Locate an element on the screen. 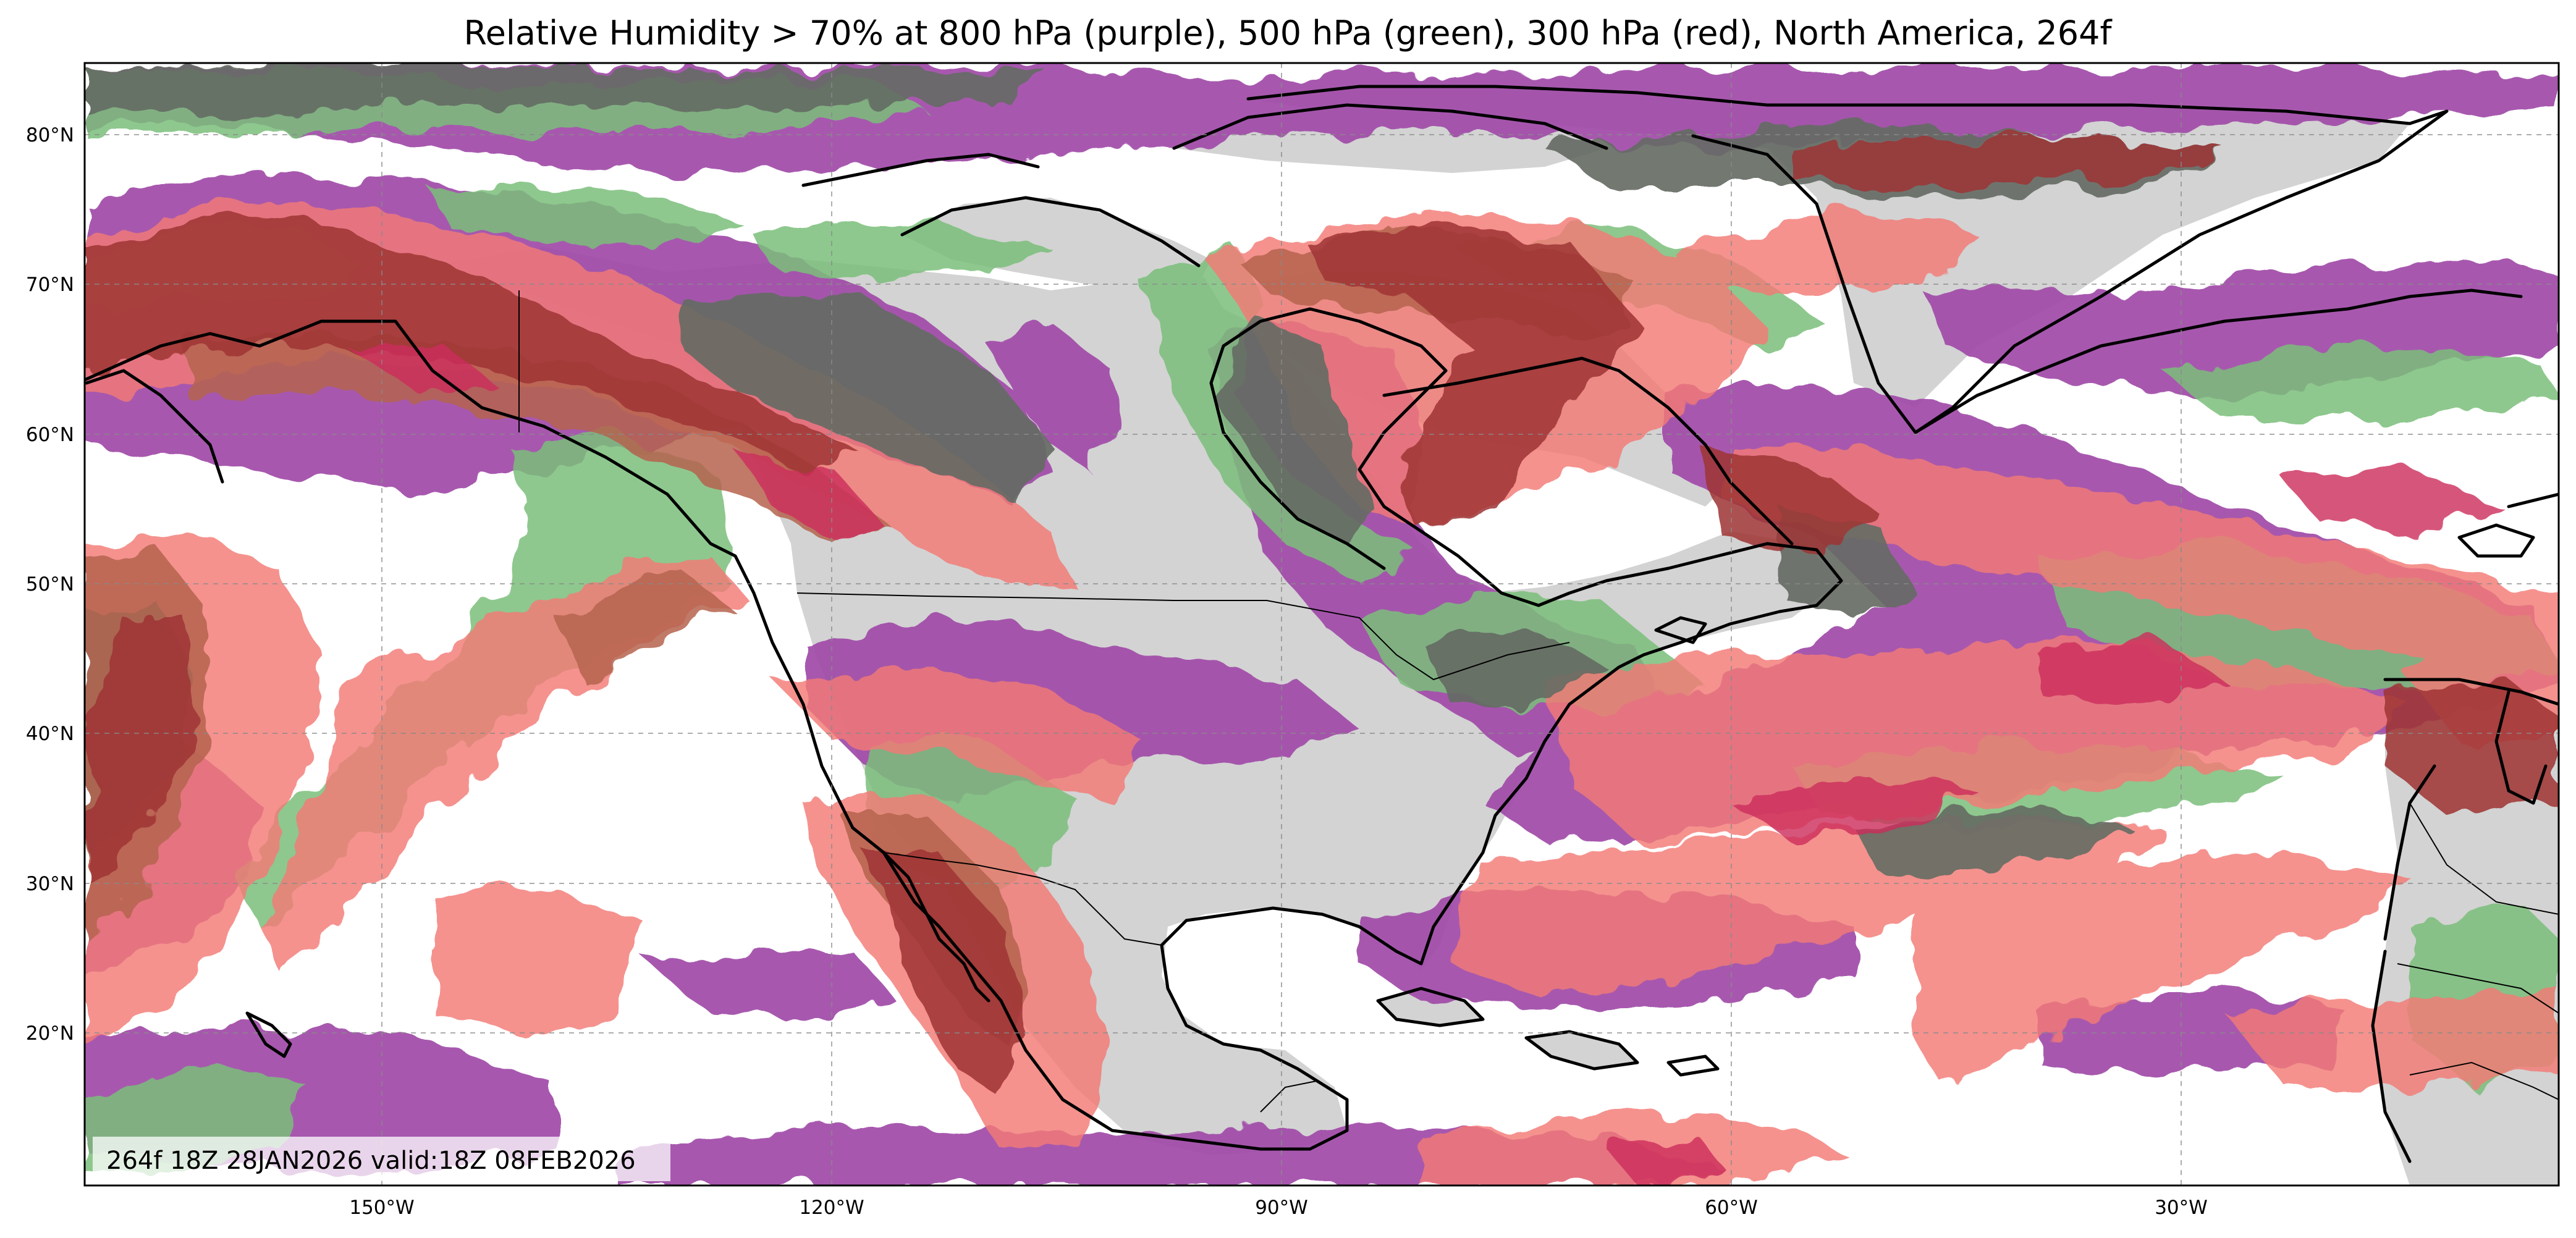  latitude-labels: 80°N 70°N 60°N 50°N 40°N 30°N 20°N is located at coordinates (50, 584).